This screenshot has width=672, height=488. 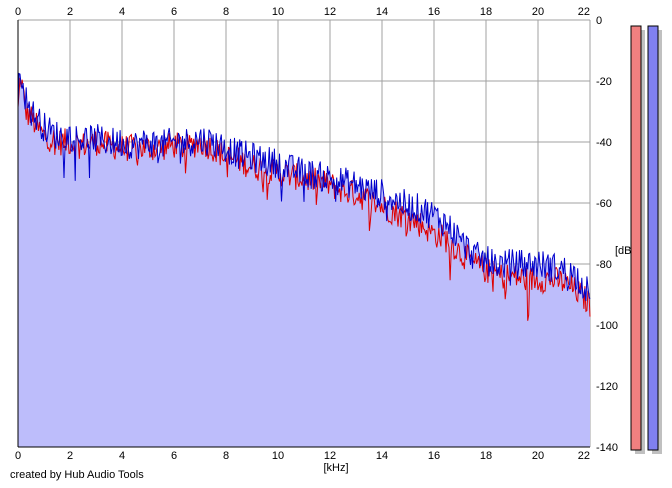 I want to click on y-tick-label: -80, so click(x=604, y=265).